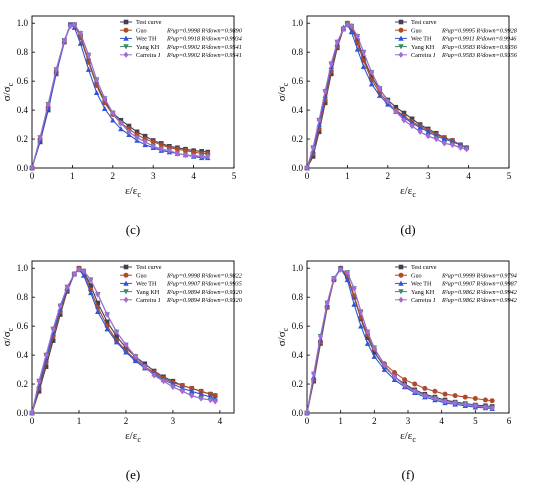 Image resolution: width=550 pixels, height=492 pixels. What do you see at coordinates (113, 176) in the screenshot?
I see `x-tick-label: 2` at bounding box center [113, 176].